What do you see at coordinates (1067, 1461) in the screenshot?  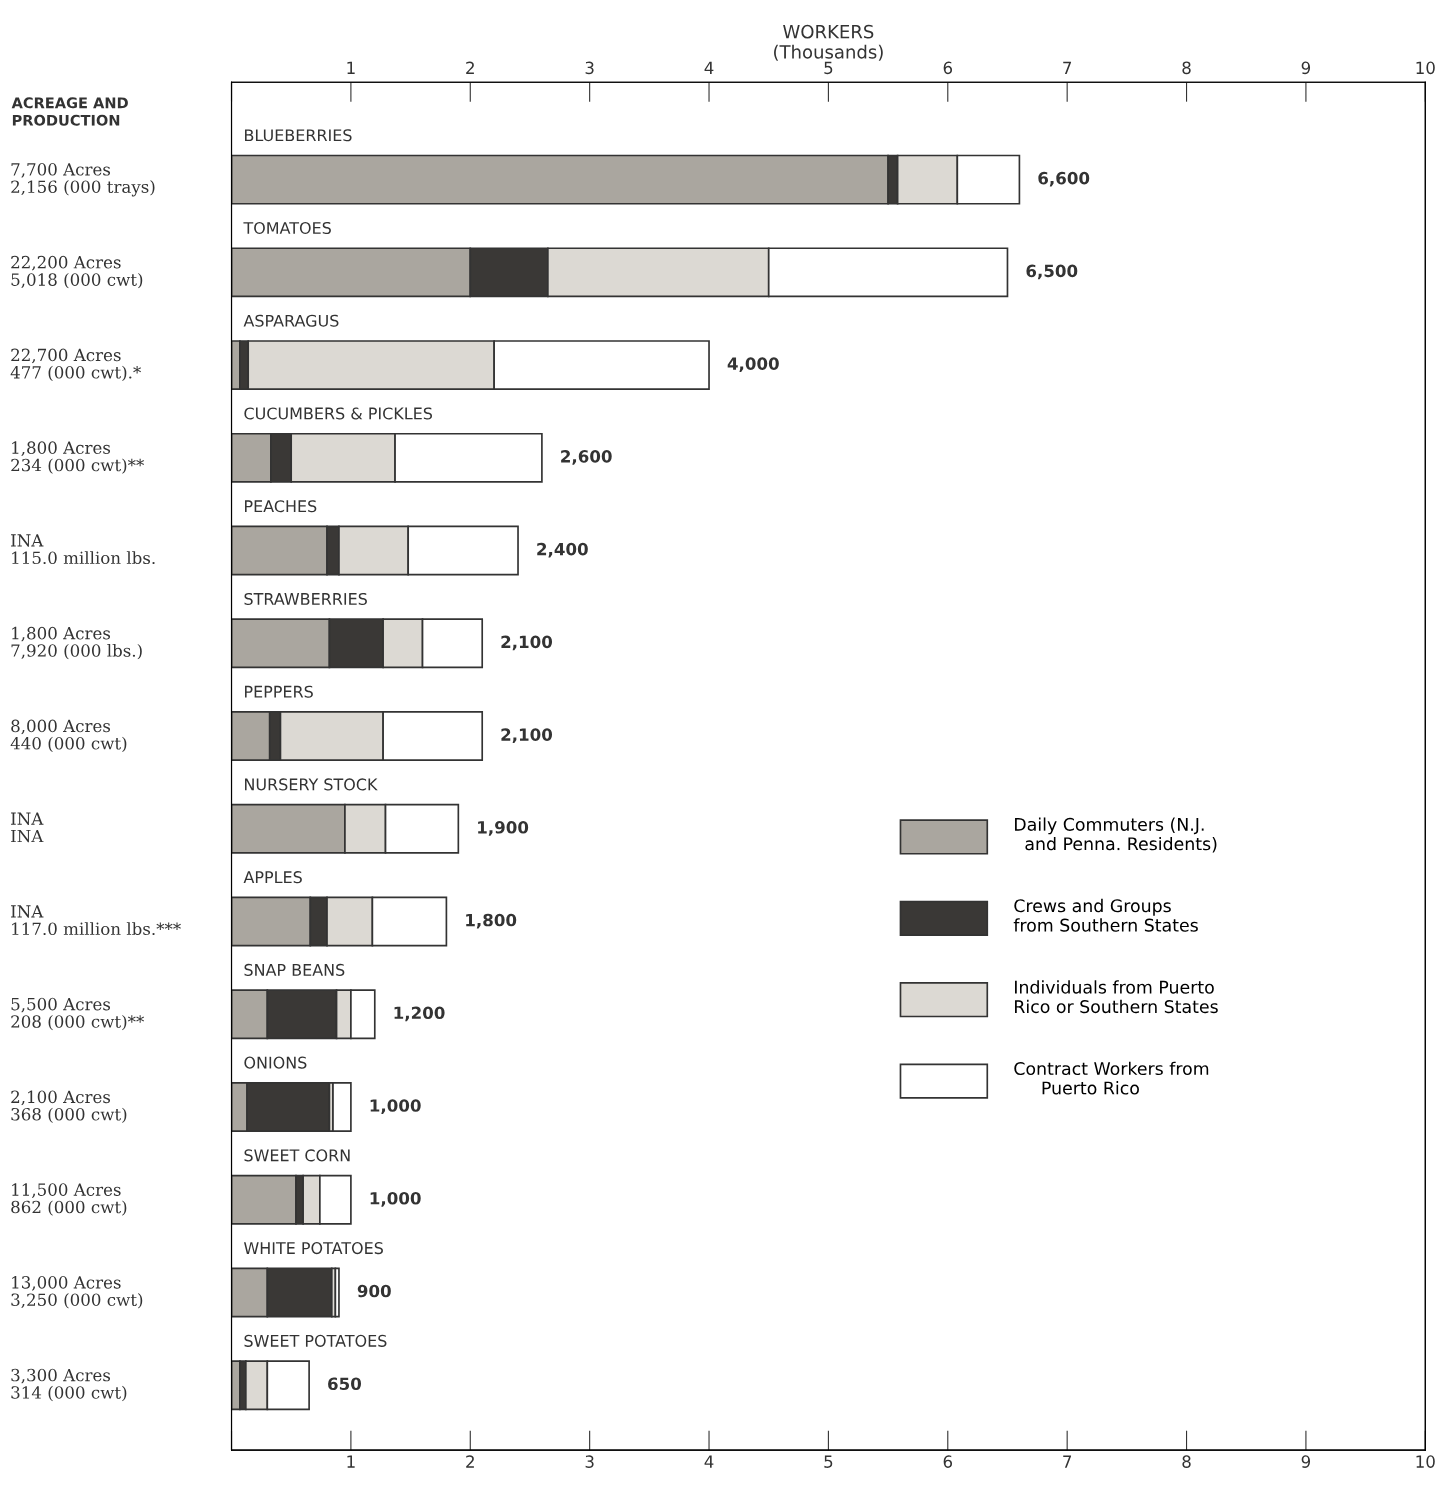 I see `x2-tick-label: 7` at bounding box center [1067, 1461].